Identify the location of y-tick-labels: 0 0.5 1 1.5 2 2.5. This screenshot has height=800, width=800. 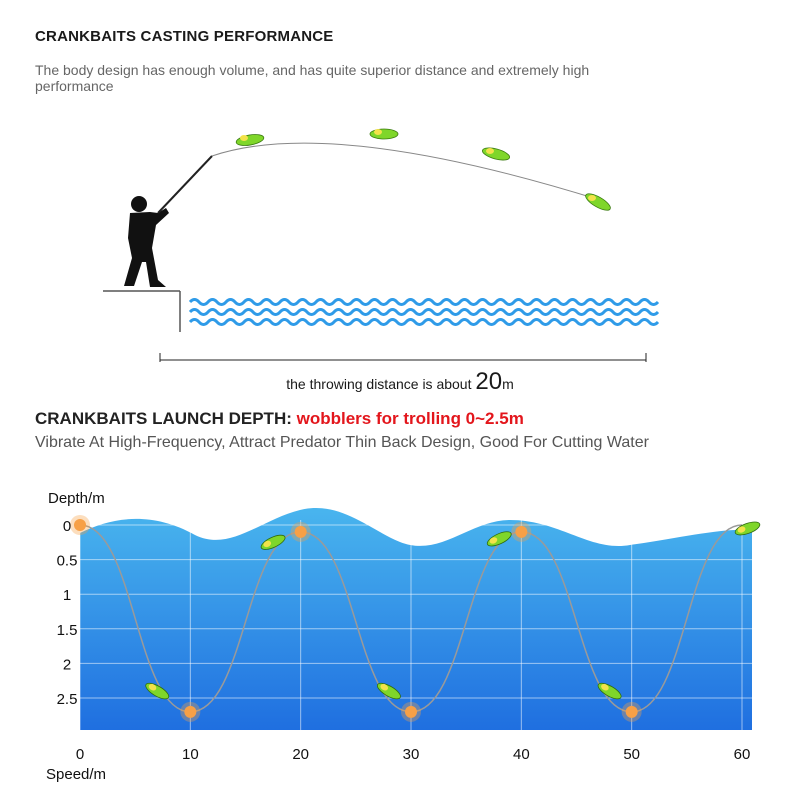
(67, 613).